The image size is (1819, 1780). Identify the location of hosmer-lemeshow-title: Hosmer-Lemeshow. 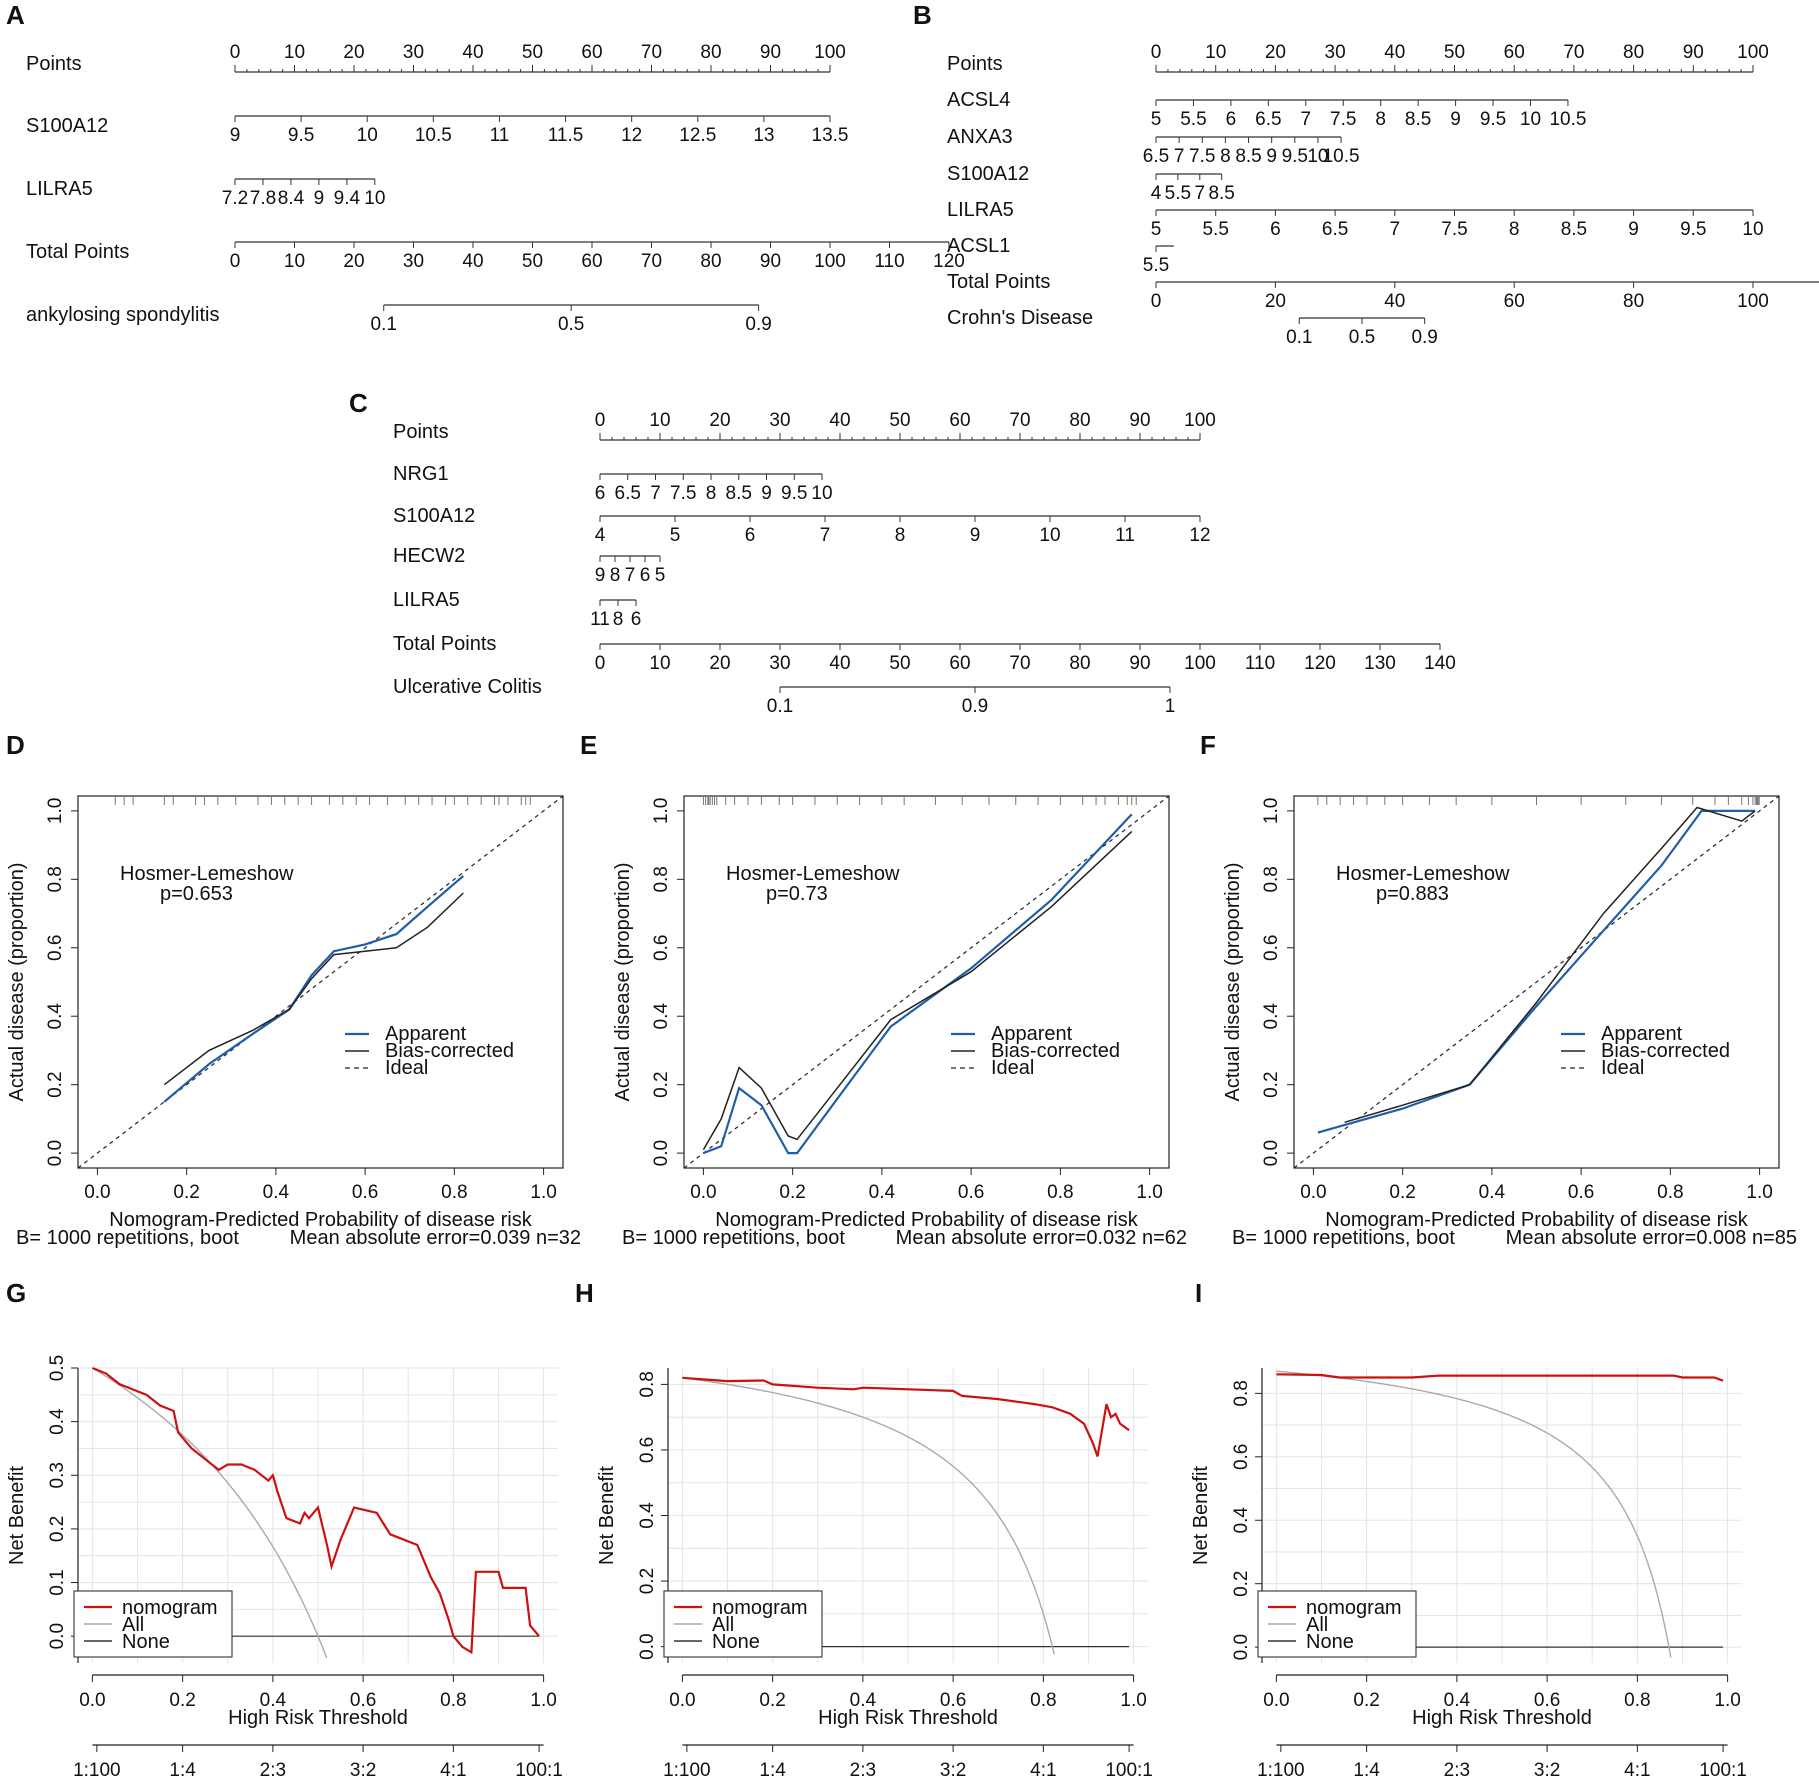
(207, 874).